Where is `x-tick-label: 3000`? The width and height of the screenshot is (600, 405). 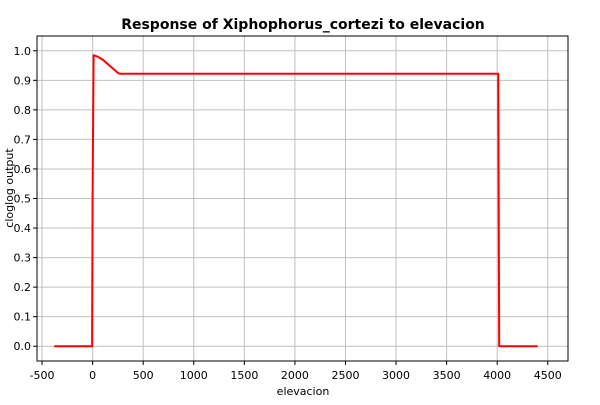
x-tick-label: 3000 is located at coordinates (396, 375).